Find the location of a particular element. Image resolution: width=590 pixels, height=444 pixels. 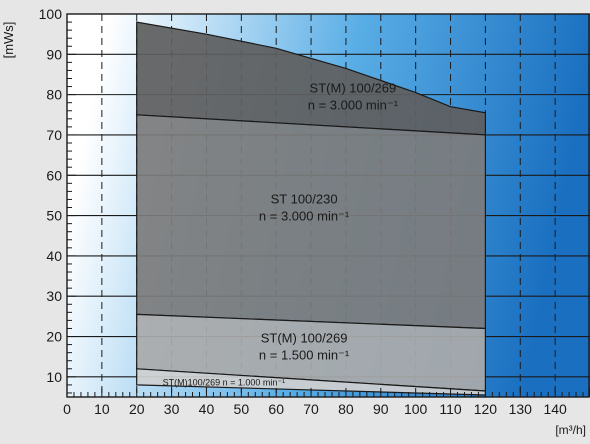

y-tick-label: 50 is located at coordinates (54, 216).